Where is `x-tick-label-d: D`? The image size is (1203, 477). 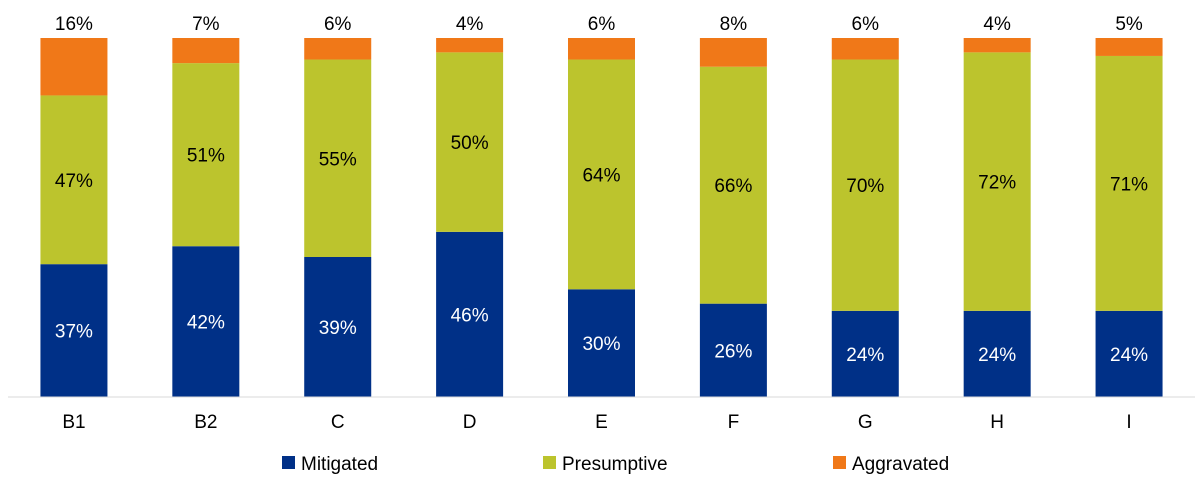
x-tick-label-d: D is located at coordinates (470, 422).